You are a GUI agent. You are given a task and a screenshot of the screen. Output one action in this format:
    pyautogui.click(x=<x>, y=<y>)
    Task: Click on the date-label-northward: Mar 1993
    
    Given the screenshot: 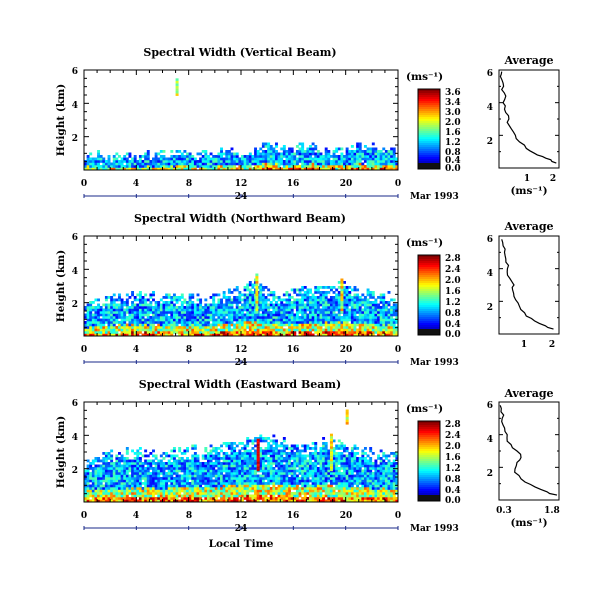 What is the action you would take?
    pyautogui.click(x=434, y=363)
    